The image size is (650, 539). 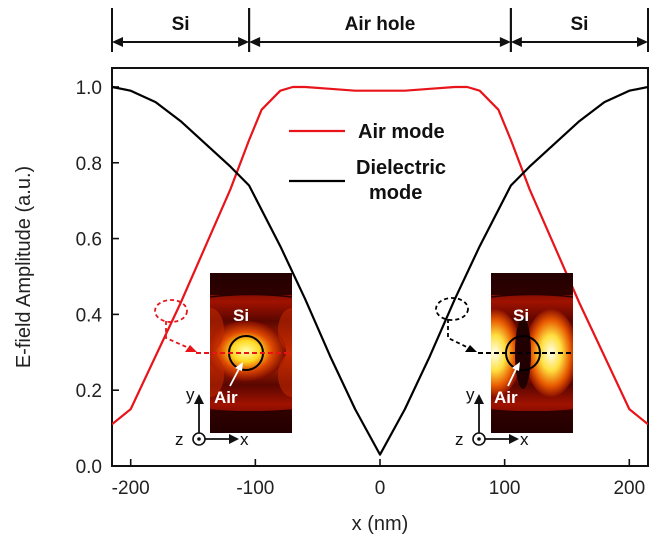 I want to click on y-axis: 0.0 0.2 0.4 0.6 0.8 1.0, so click(x=97, y=278).